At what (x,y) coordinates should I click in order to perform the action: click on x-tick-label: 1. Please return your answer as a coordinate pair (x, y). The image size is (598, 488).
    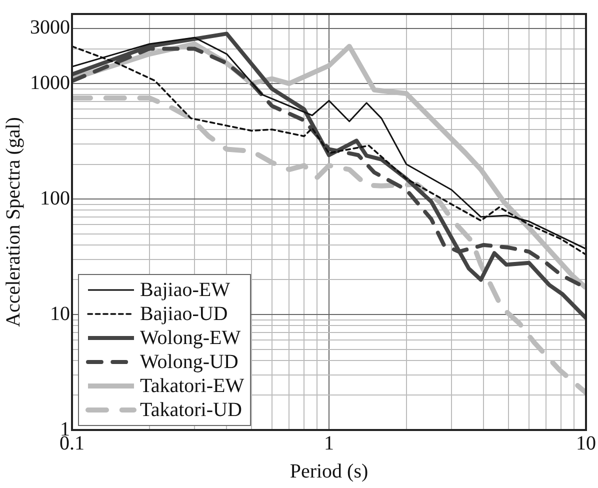
    Looking at the image, I should click on (329, 443).